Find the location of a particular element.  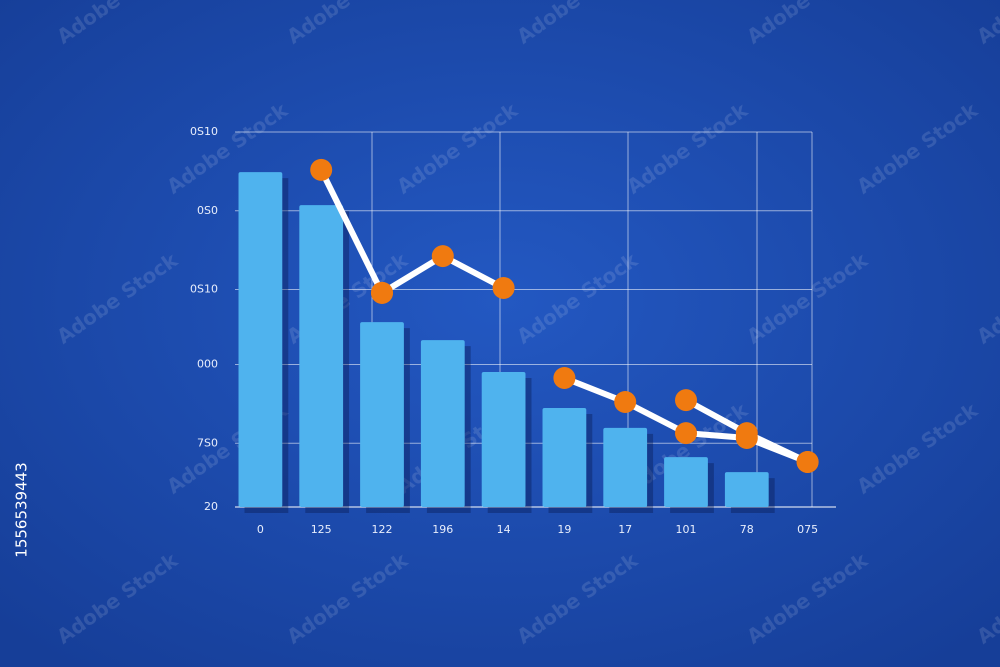

y-tick-label: 20 is located at coordinates (211, 506).